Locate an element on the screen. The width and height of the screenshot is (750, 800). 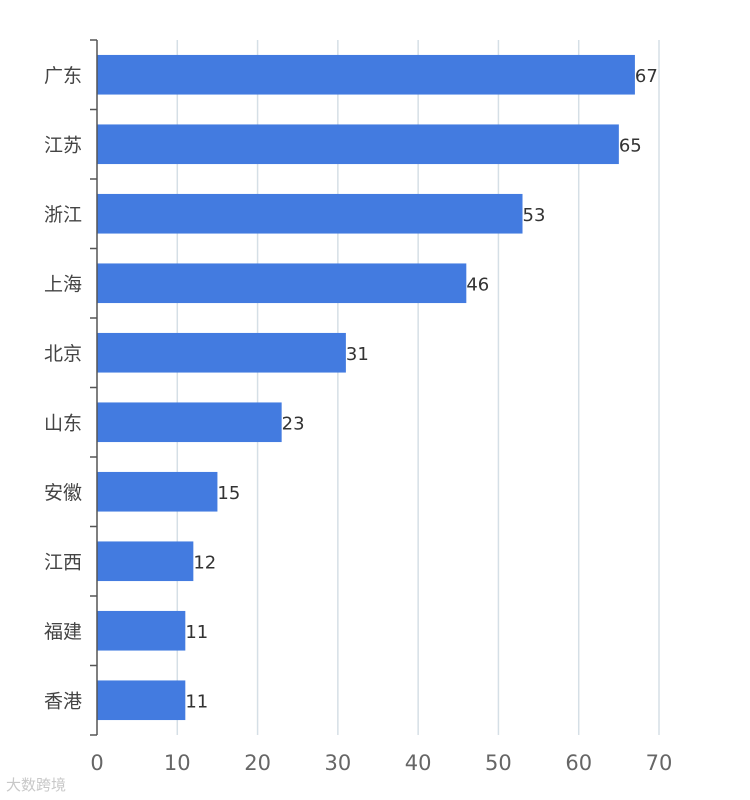
category-label: 安徽 is located at coordinates (63, 493).